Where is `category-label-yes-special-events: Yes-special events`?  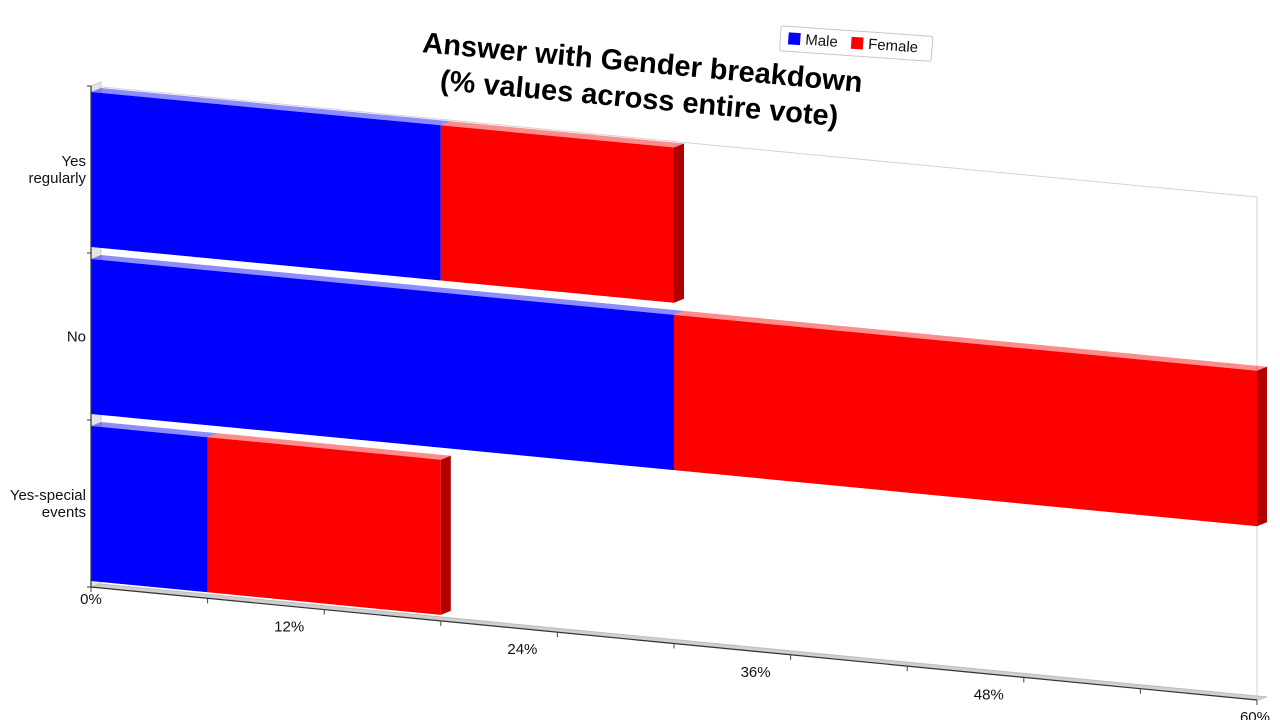
category-label-yes-special-events: Yes-special events is located at coordinates (48, 504).